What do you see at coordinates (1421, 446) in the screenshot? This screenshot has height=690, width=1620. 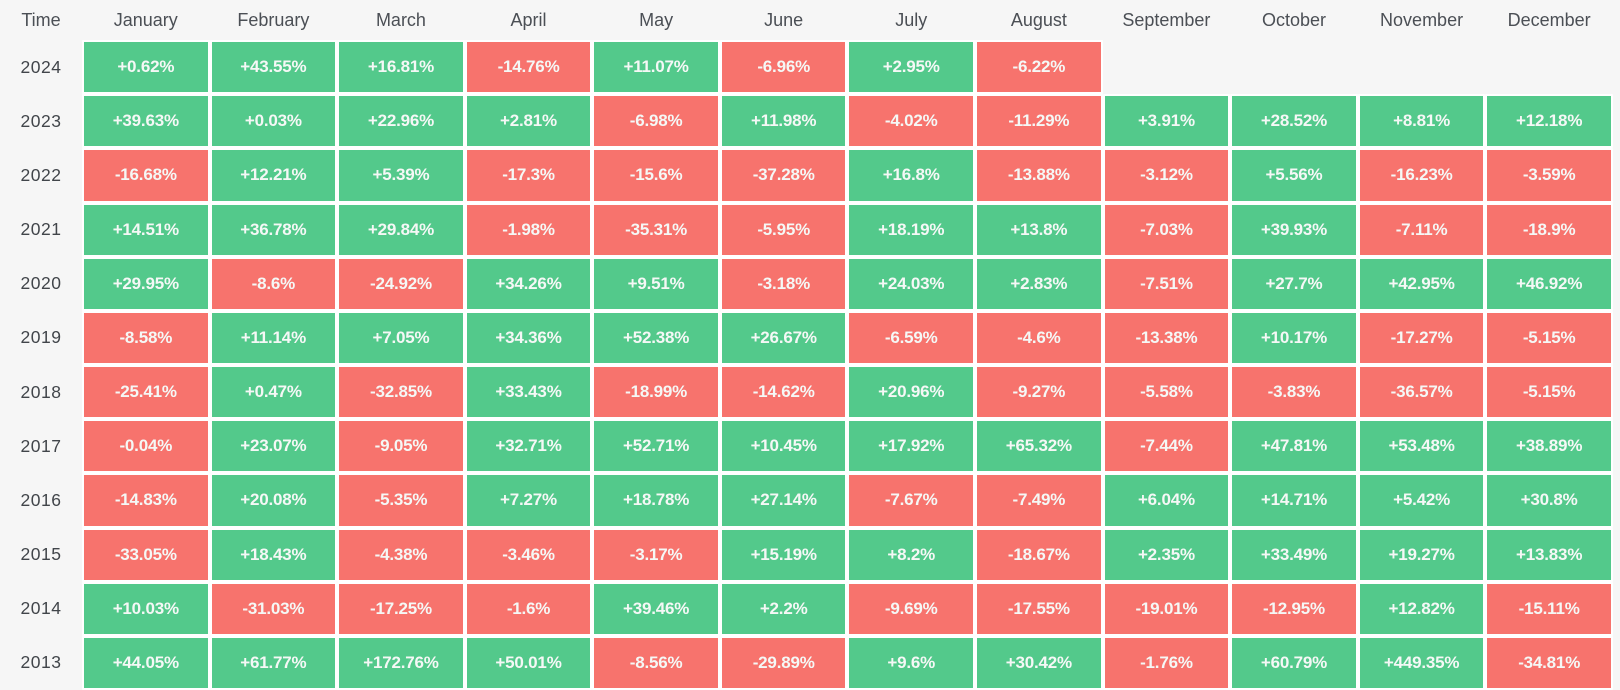 I see `return-cell-2017-november: +53.48%` at bounding box center [1421, 446].